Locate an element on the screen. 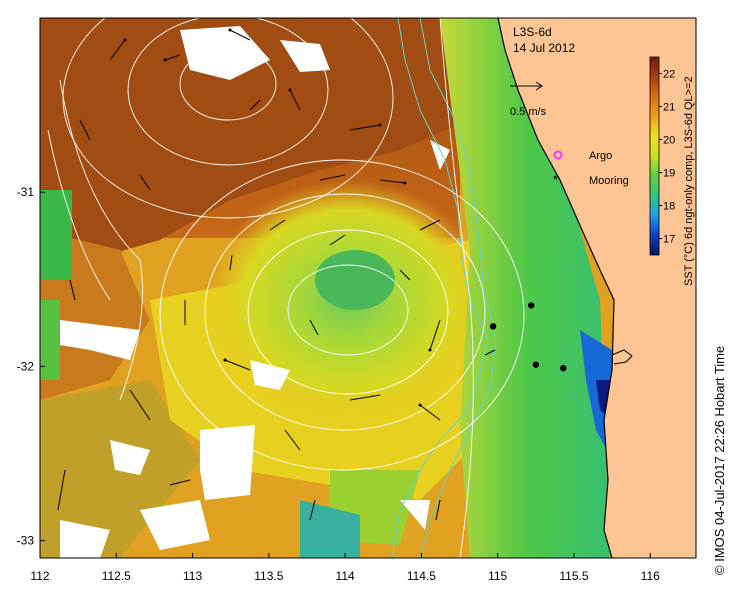 The width and height of the screenshot is (739, 592). argo-icon is located at coordinates (558, 155).